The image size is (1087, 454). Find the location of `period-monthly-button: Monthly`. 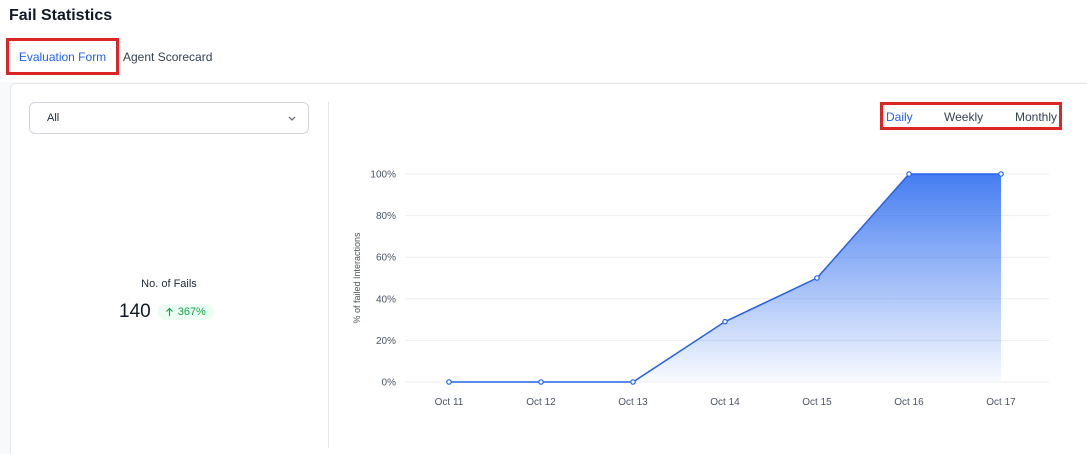

period-monthly-button: Monthly is located at coordinates (1036, 117).